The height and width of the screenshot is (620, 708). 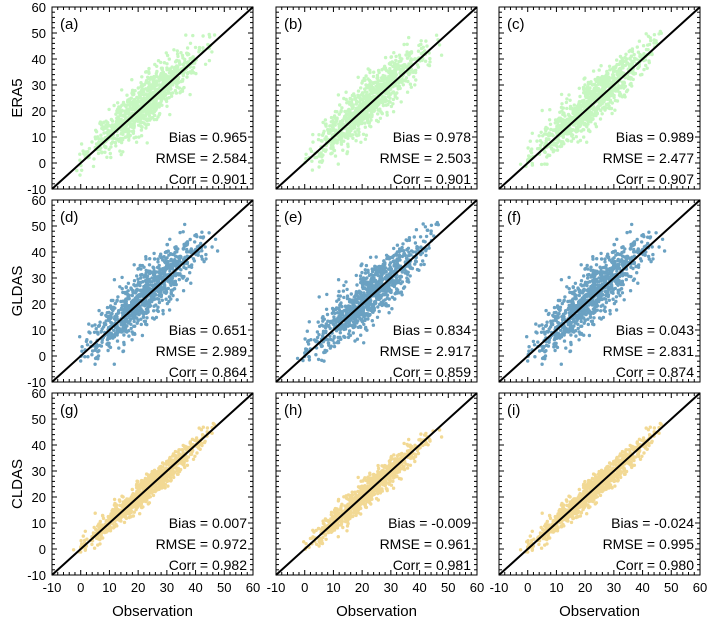 I want to click on y-tick-label: -10, so click(x=36, y=382).